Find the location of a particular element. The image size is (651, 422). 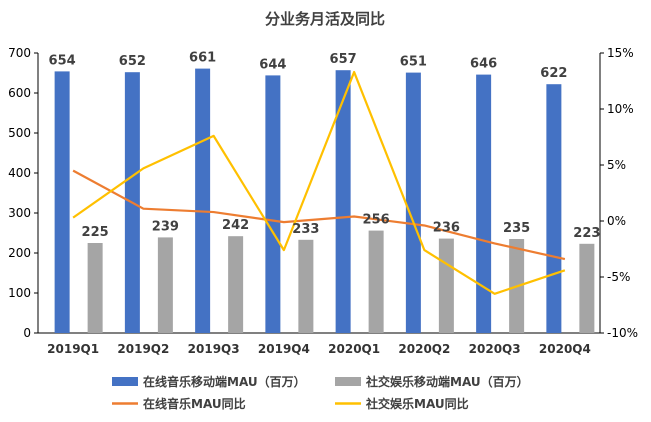

data-label: 622 is located at coordinates (553, 73).